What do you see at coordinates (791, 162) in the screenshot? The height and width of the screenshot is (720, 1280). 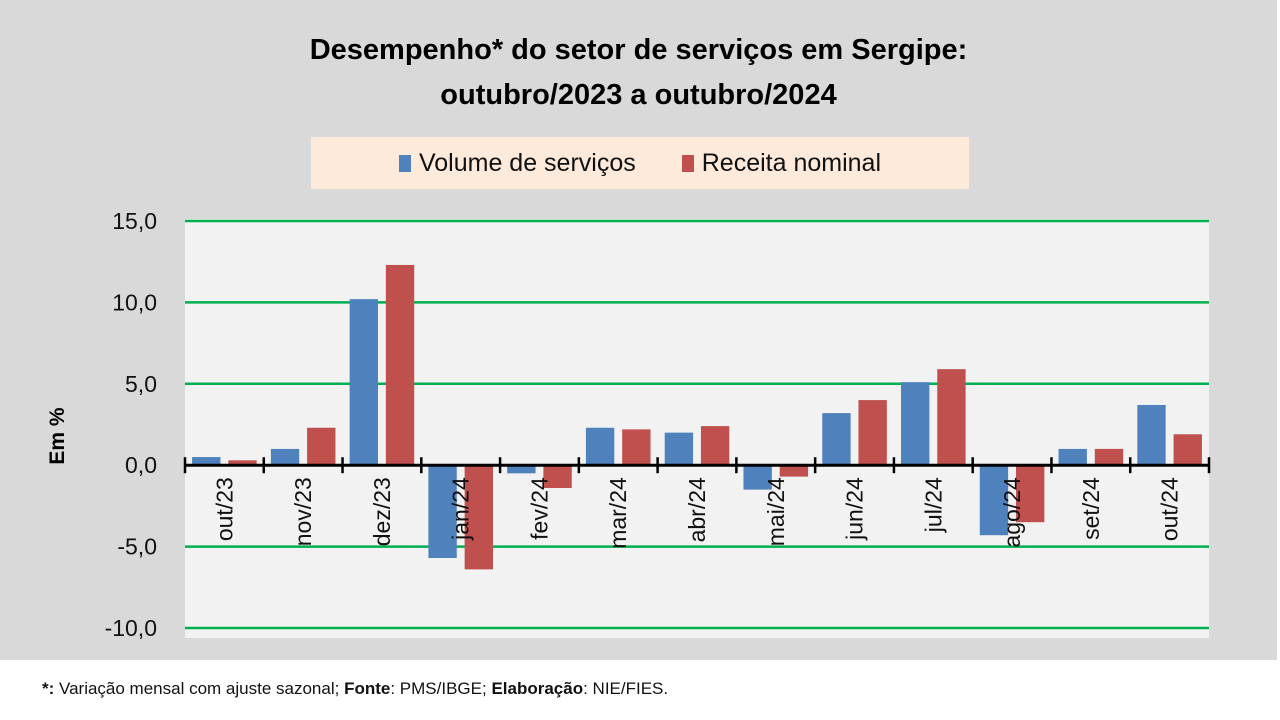 I see `legend-label-receita: Receita nominal` at bounding box center [791, 162].